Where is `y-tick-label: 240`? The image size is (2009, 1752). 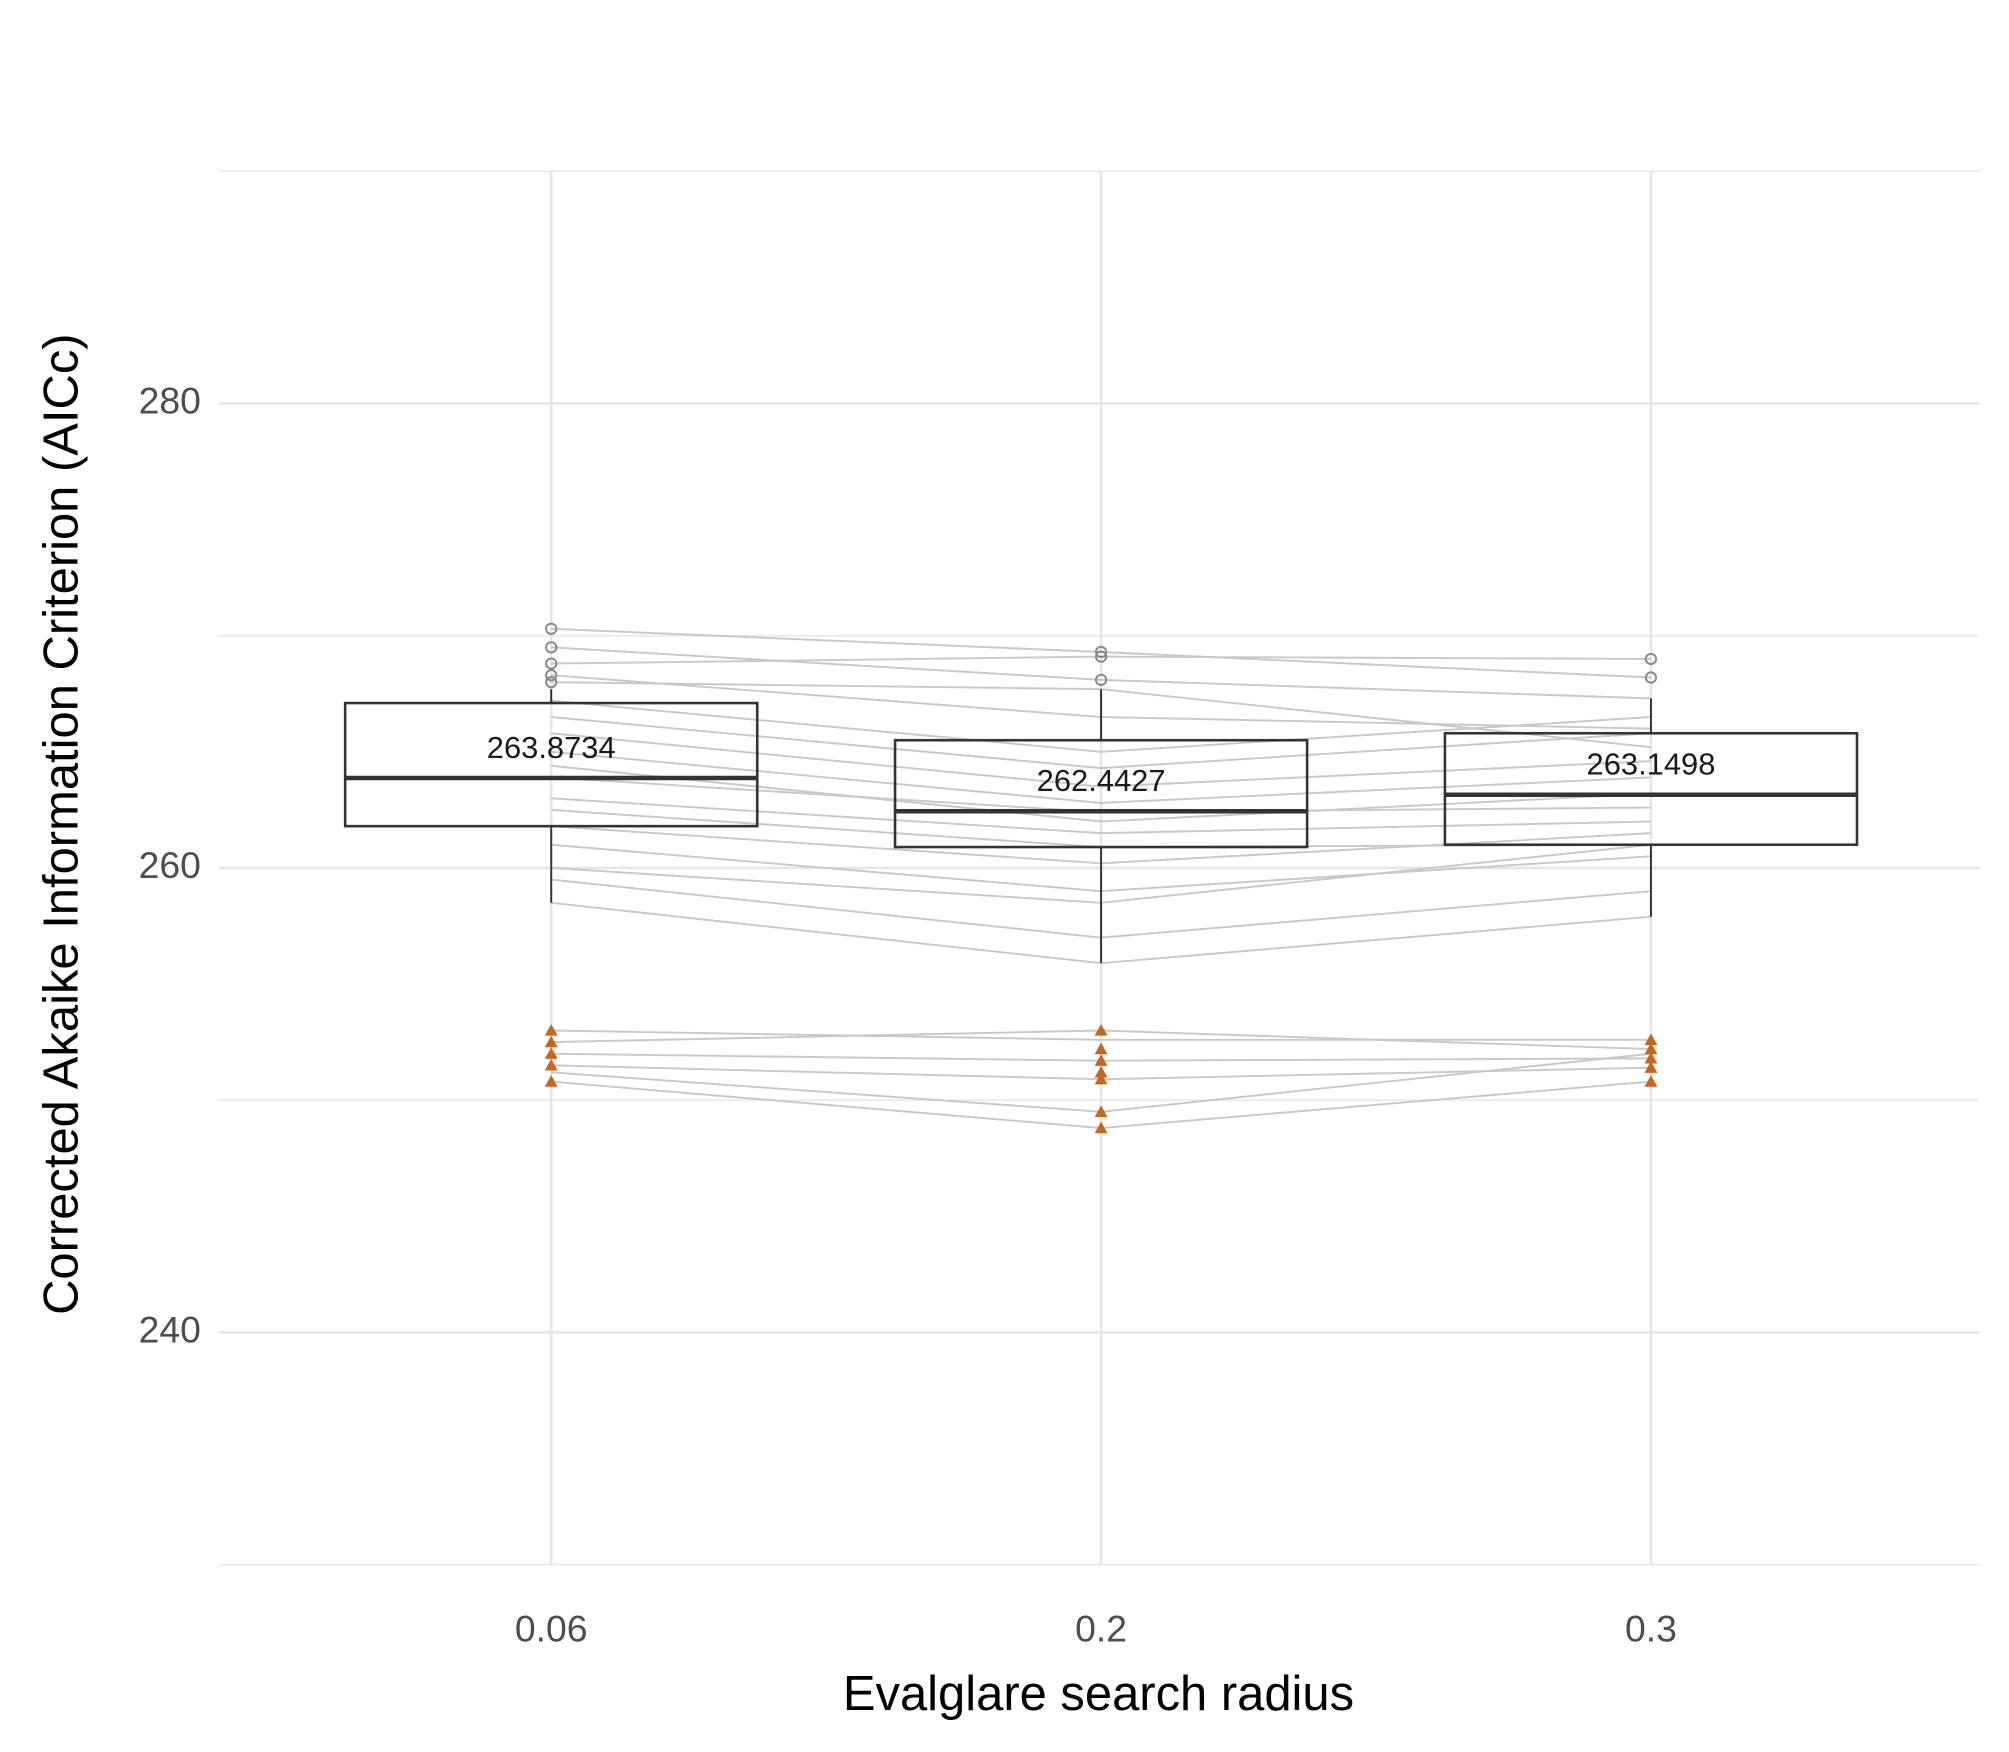 y-tick-label: 240 is located at coordinates (170, 1329).